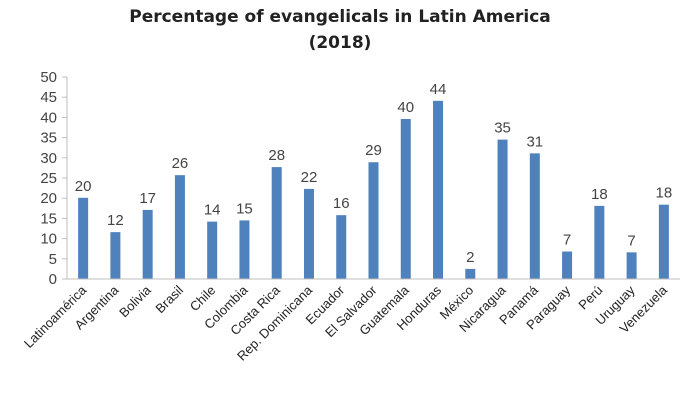  I want to click on y-tick-label: 10, so click(48, 239).